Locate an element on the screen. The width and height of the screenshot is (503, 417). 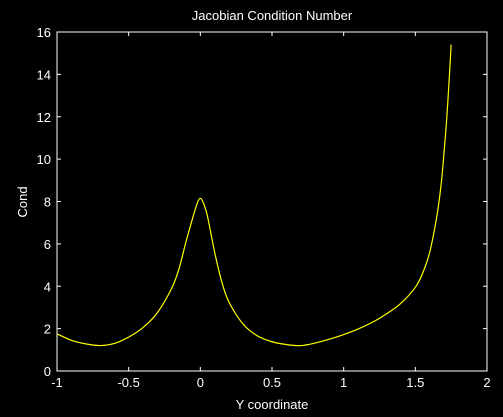
chart-title: Jacobian Condition Number is located at coordinates (272, 15).